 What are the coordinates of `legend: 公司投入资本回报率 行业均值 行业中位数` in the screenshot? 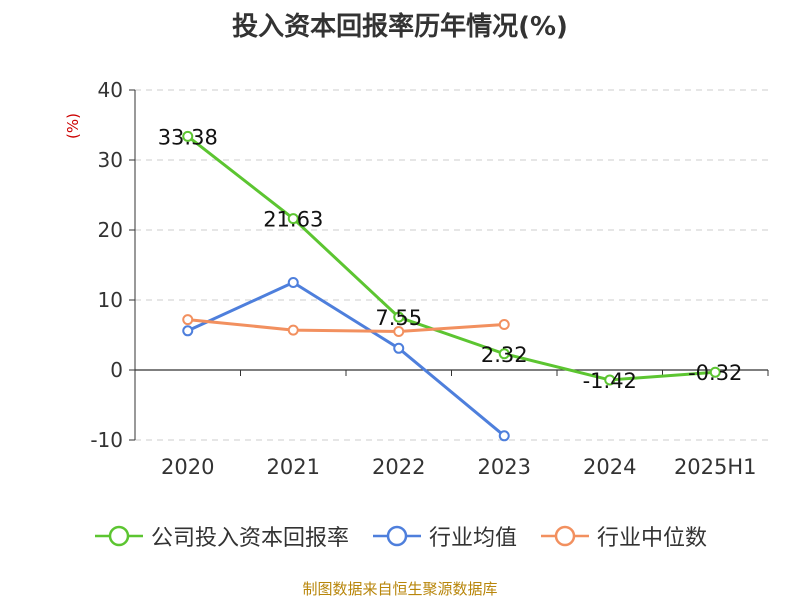 It's located at (400, 536).